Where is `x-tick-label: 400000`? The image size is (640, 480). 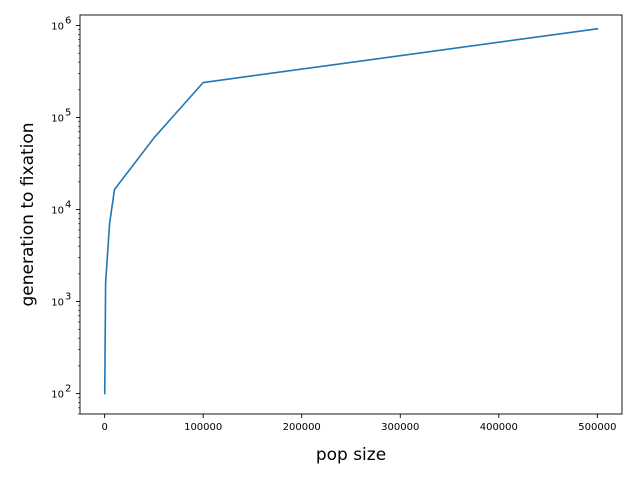 x-tick-label: 400000 is located at coordinates (499, 427).